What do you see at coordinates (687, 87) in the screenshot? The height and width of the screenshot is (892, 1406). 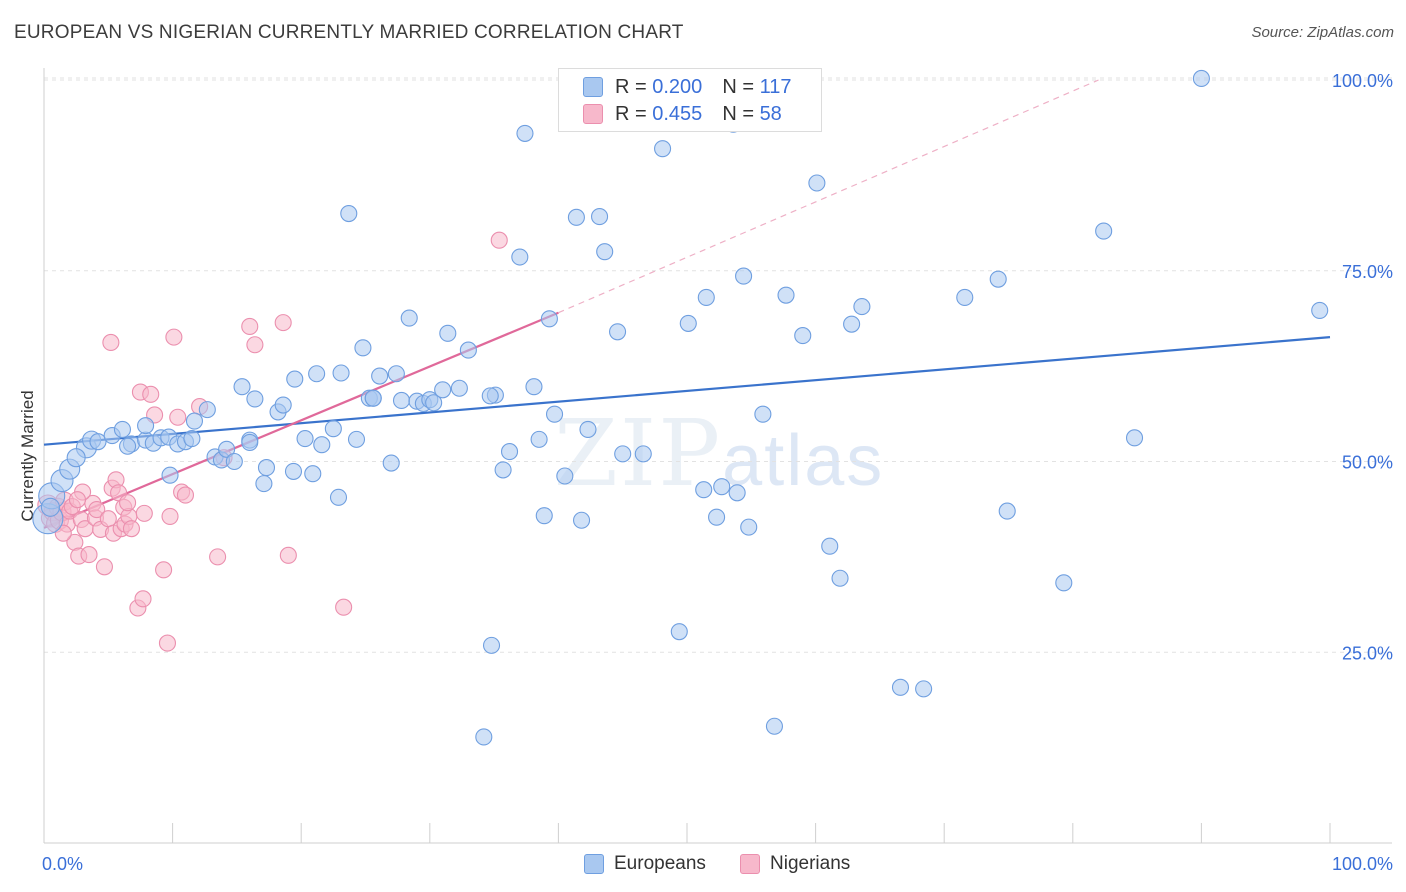 I see `legend-row-european: R = 0.200 N = 117` at bounding box center [687, 87].